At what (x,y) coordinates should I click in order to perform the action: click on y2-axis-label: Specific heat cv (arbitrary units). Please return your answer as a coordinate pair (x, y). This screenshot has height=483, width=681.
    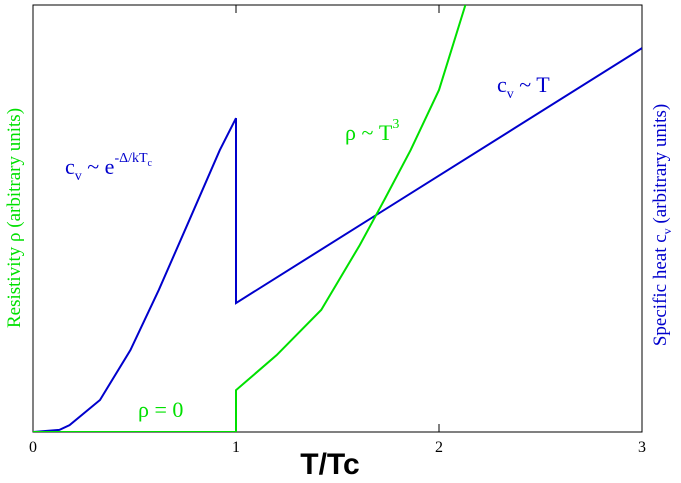
    Looking at the image, I should click on (662, 225).